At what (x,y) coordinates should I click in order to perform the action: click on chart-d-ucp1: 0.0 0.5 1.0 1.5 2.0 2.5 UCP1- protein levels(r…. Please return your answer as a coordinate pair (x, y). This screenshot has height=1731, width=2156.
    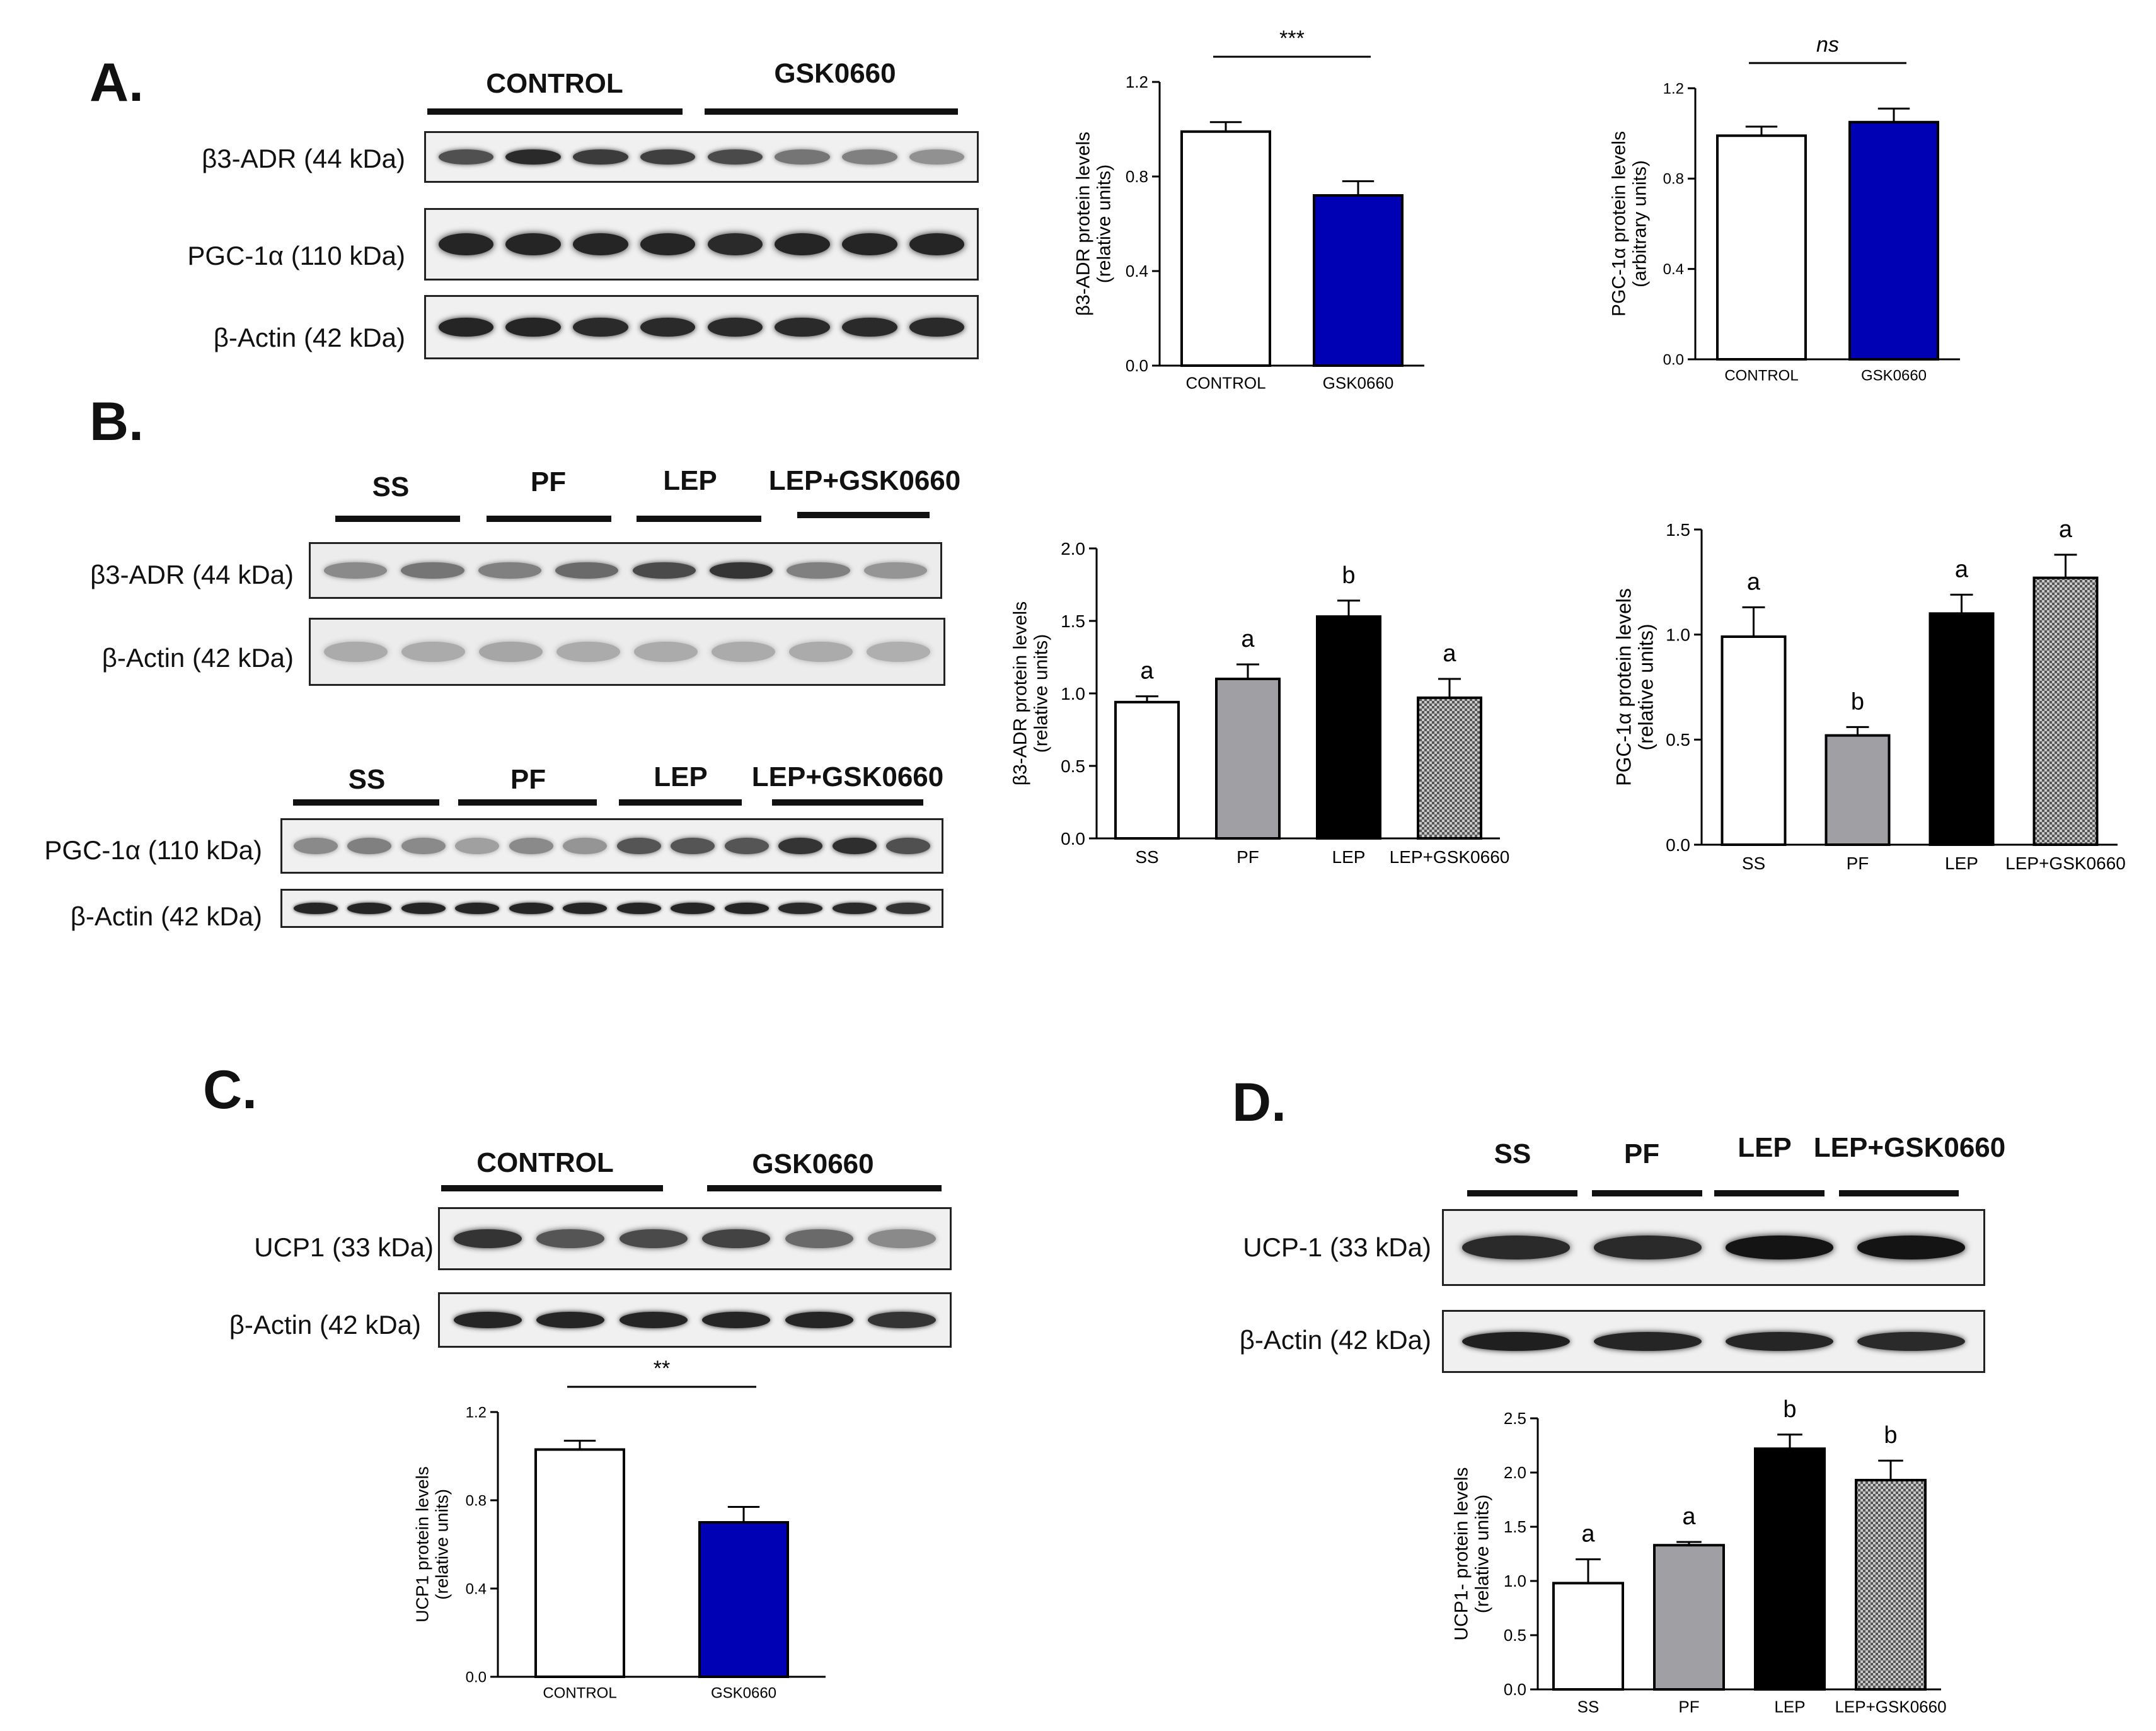
    Looking at the image, I should click on (1699, 1556).